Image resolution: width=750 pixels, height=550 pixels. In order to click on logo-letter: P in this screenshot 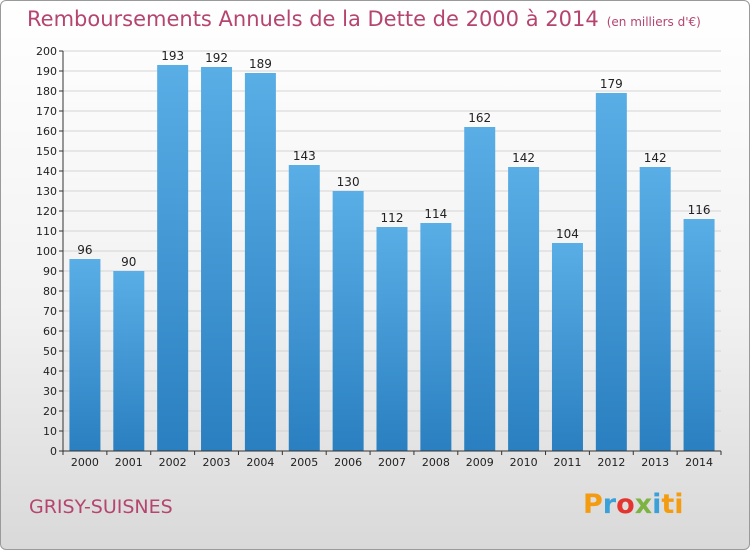, I will do `click(593, 504)`.